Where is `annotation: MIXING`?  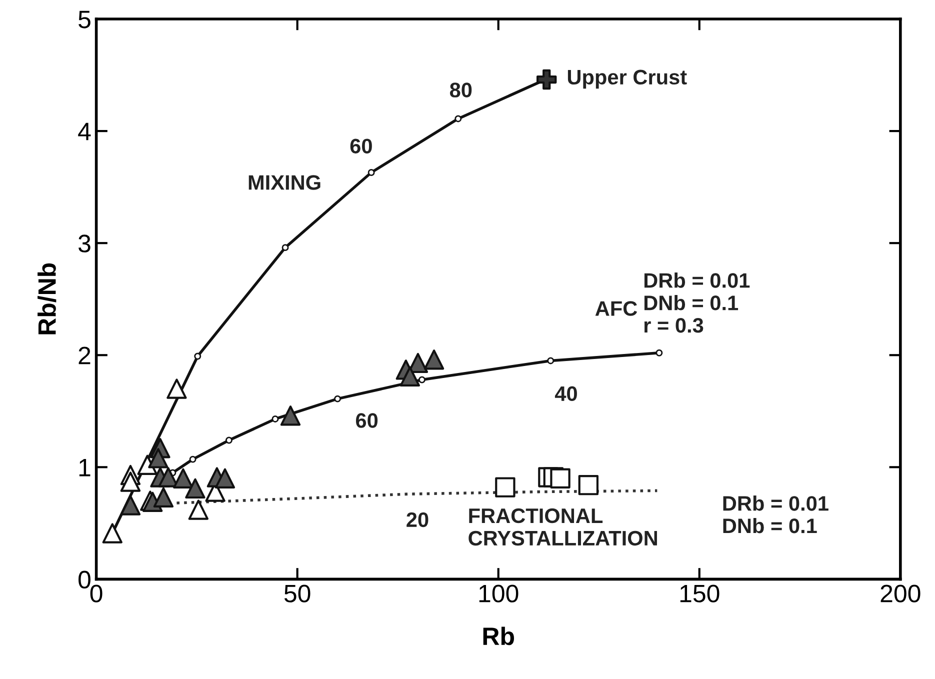 annotation: MIXING is located at coordinates (284, 182).